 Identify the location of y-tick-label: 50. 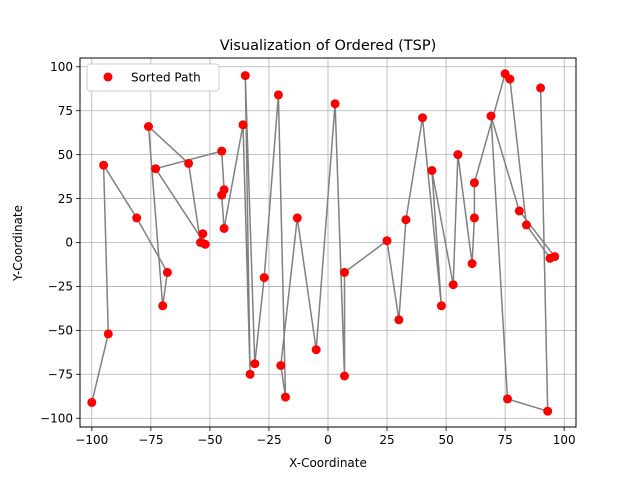
(65, 155).